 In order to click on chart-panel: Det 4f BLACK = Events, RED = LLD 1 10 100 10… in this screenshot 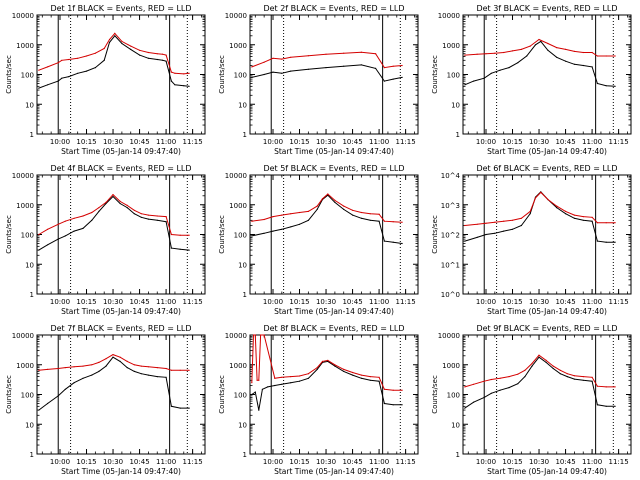, I will do `click(105, 240)`.